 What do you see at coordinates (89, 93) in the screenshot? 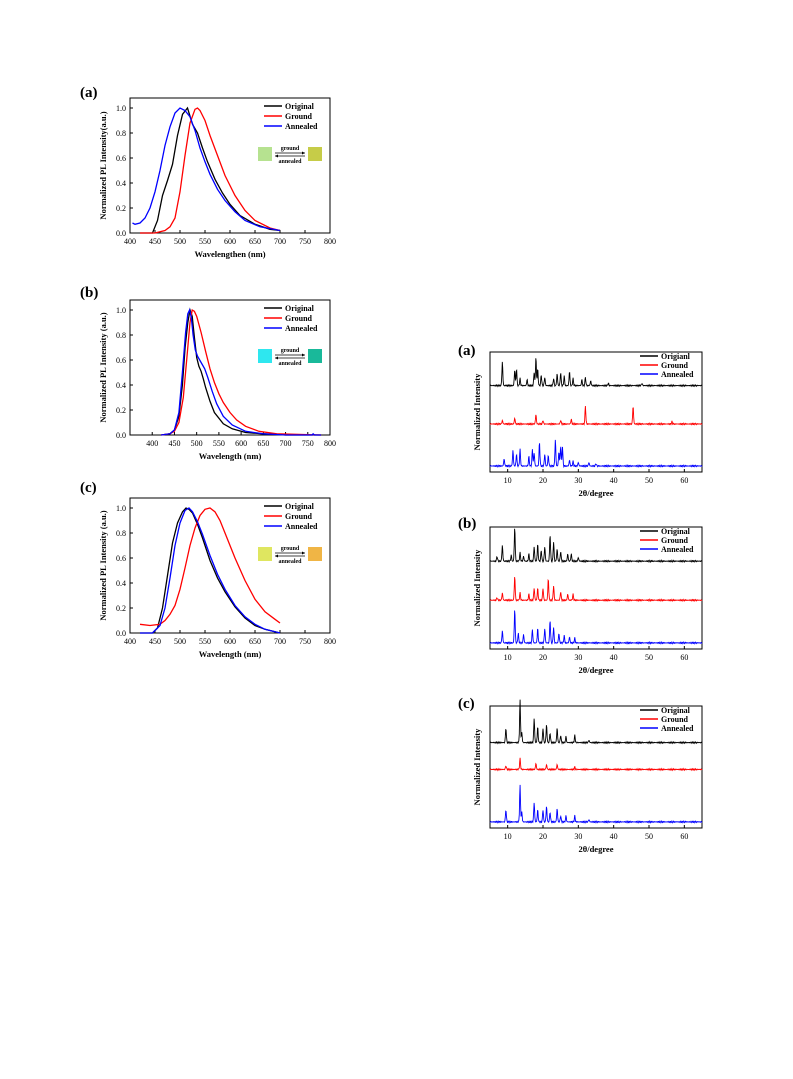
I see `panel-label-pl-a: (a)` at bounding box center [89, 93].